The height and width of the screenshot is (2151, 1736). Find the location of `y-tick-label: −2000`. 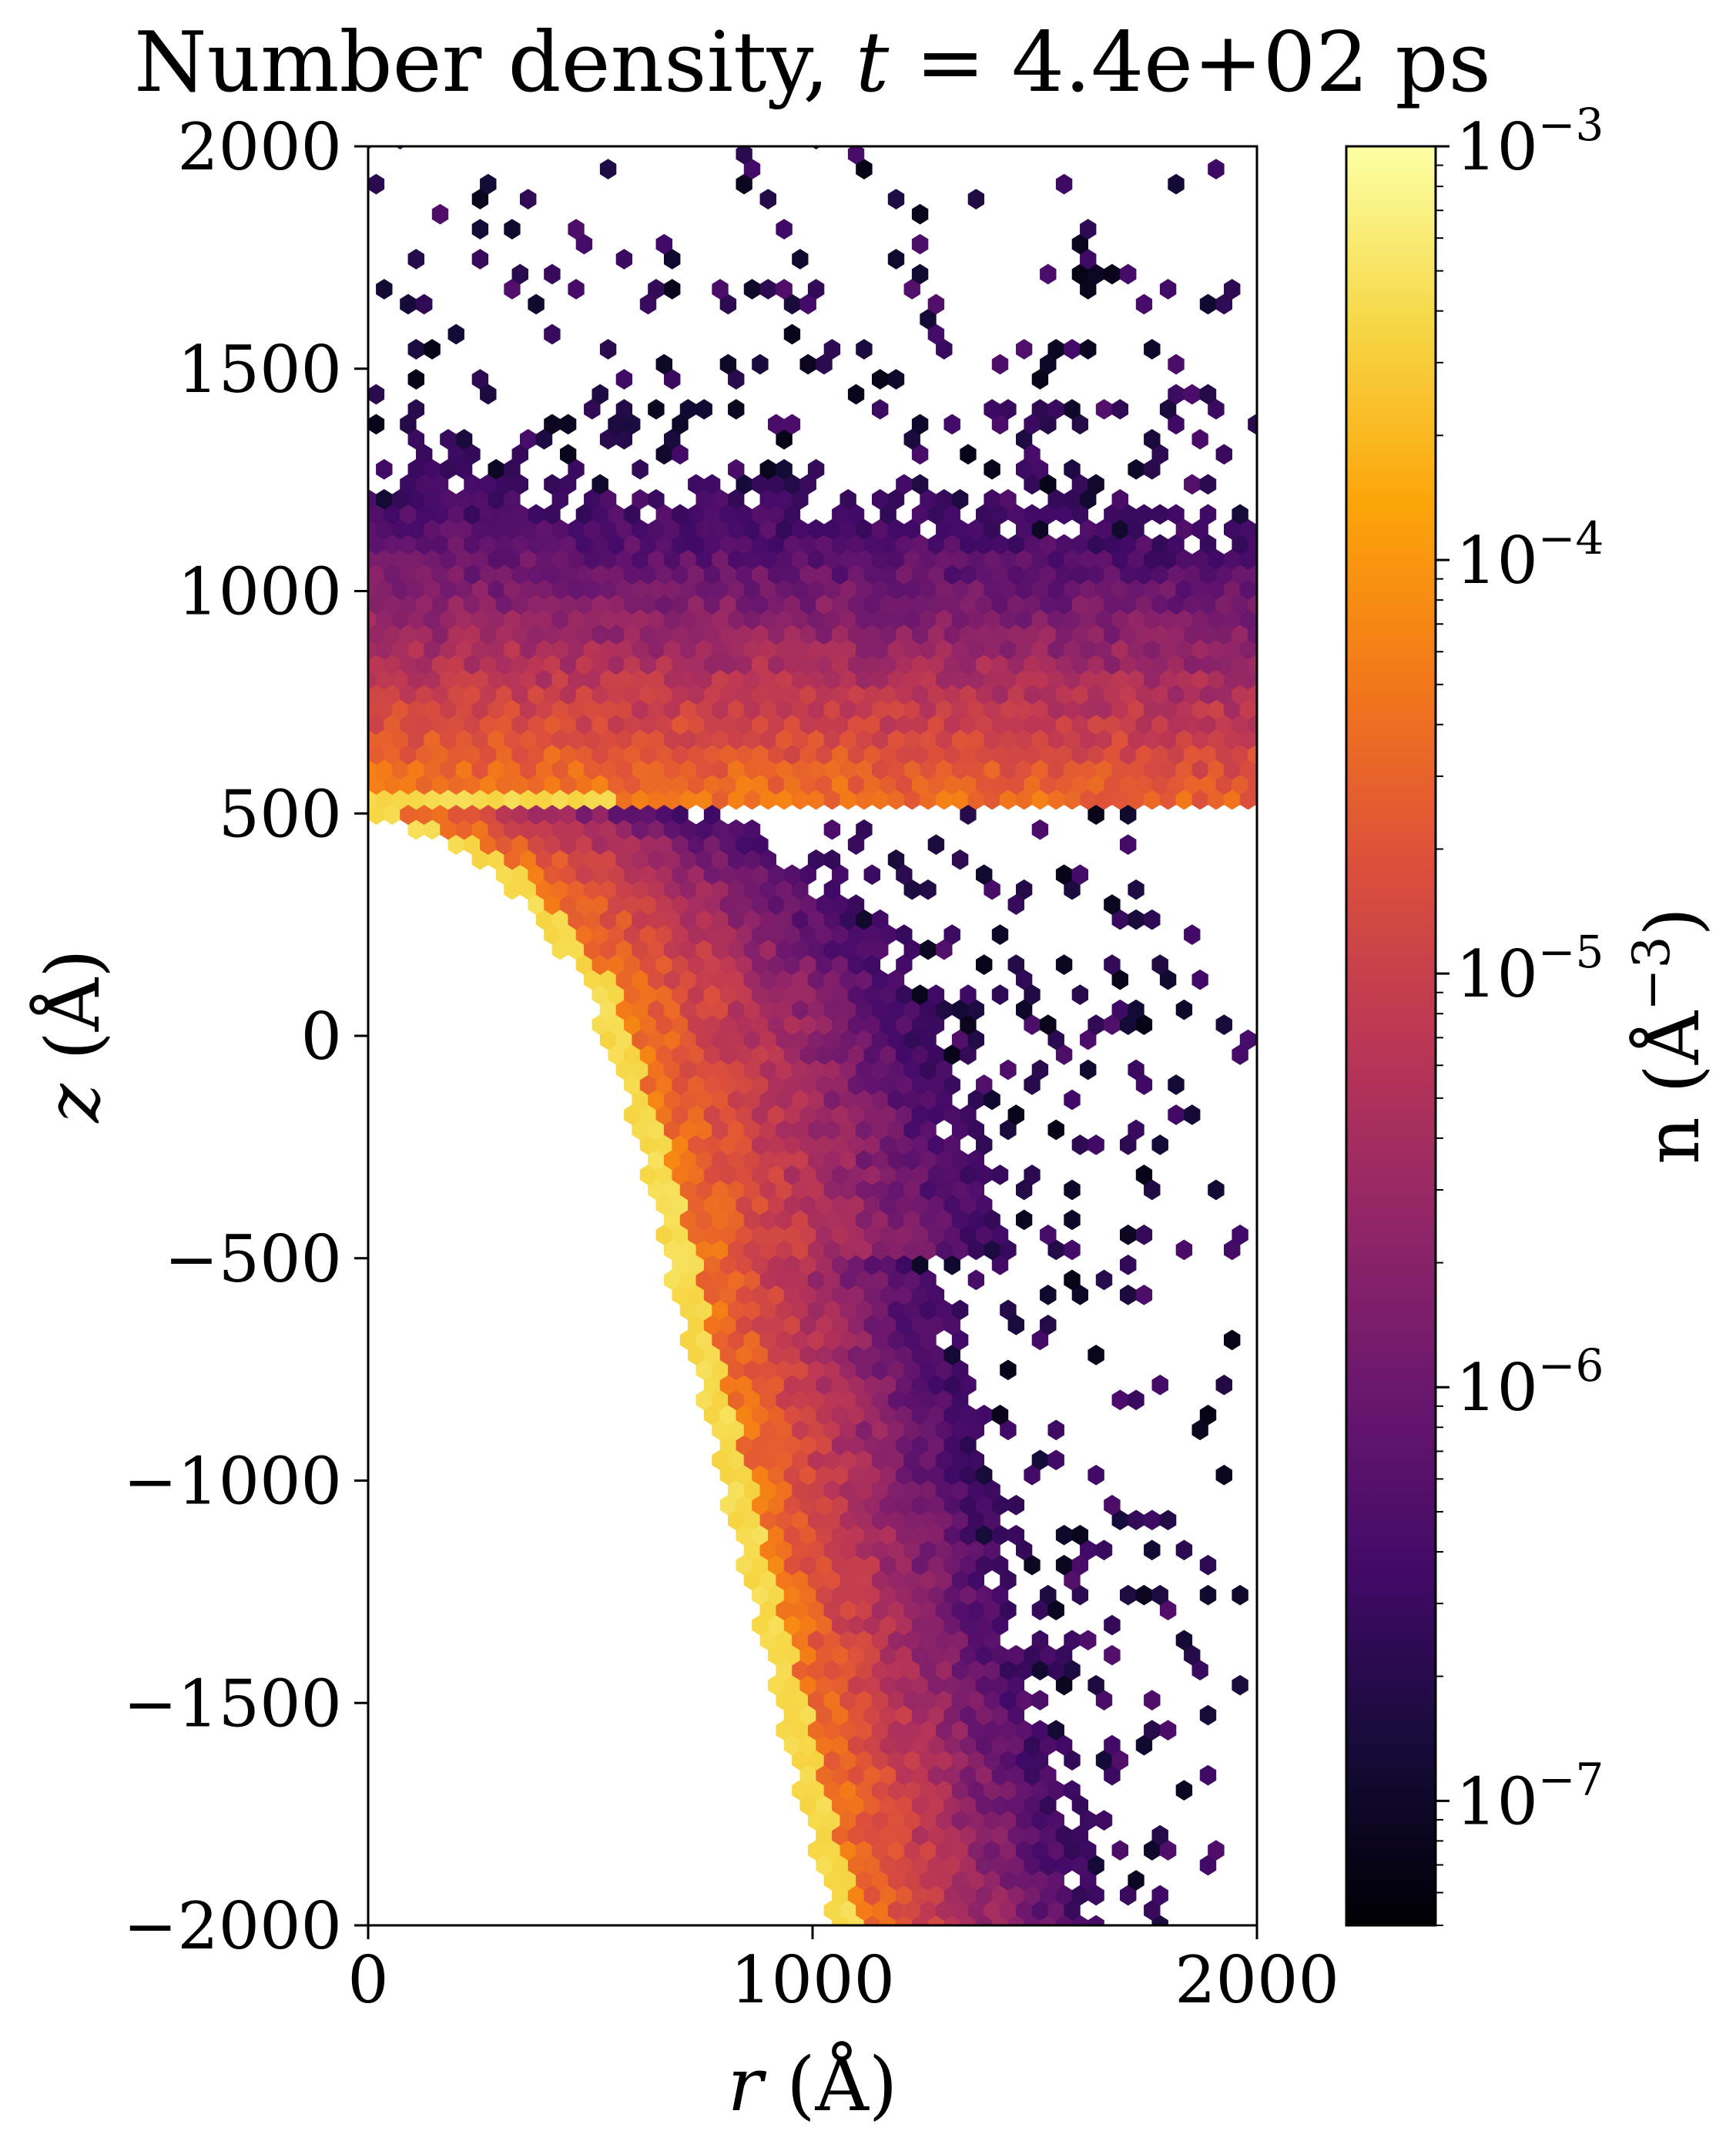

y-tick-label: −2000 is located at coordinates (232, 1926).